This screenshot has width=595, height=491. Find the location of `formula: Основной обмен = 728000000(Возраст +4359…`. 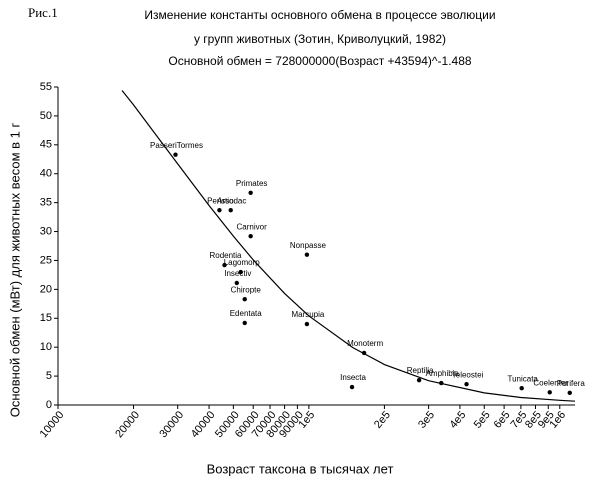

formula: Основной обмен = 728000000(Возраст +4359… is located at coordinates (319, 61).